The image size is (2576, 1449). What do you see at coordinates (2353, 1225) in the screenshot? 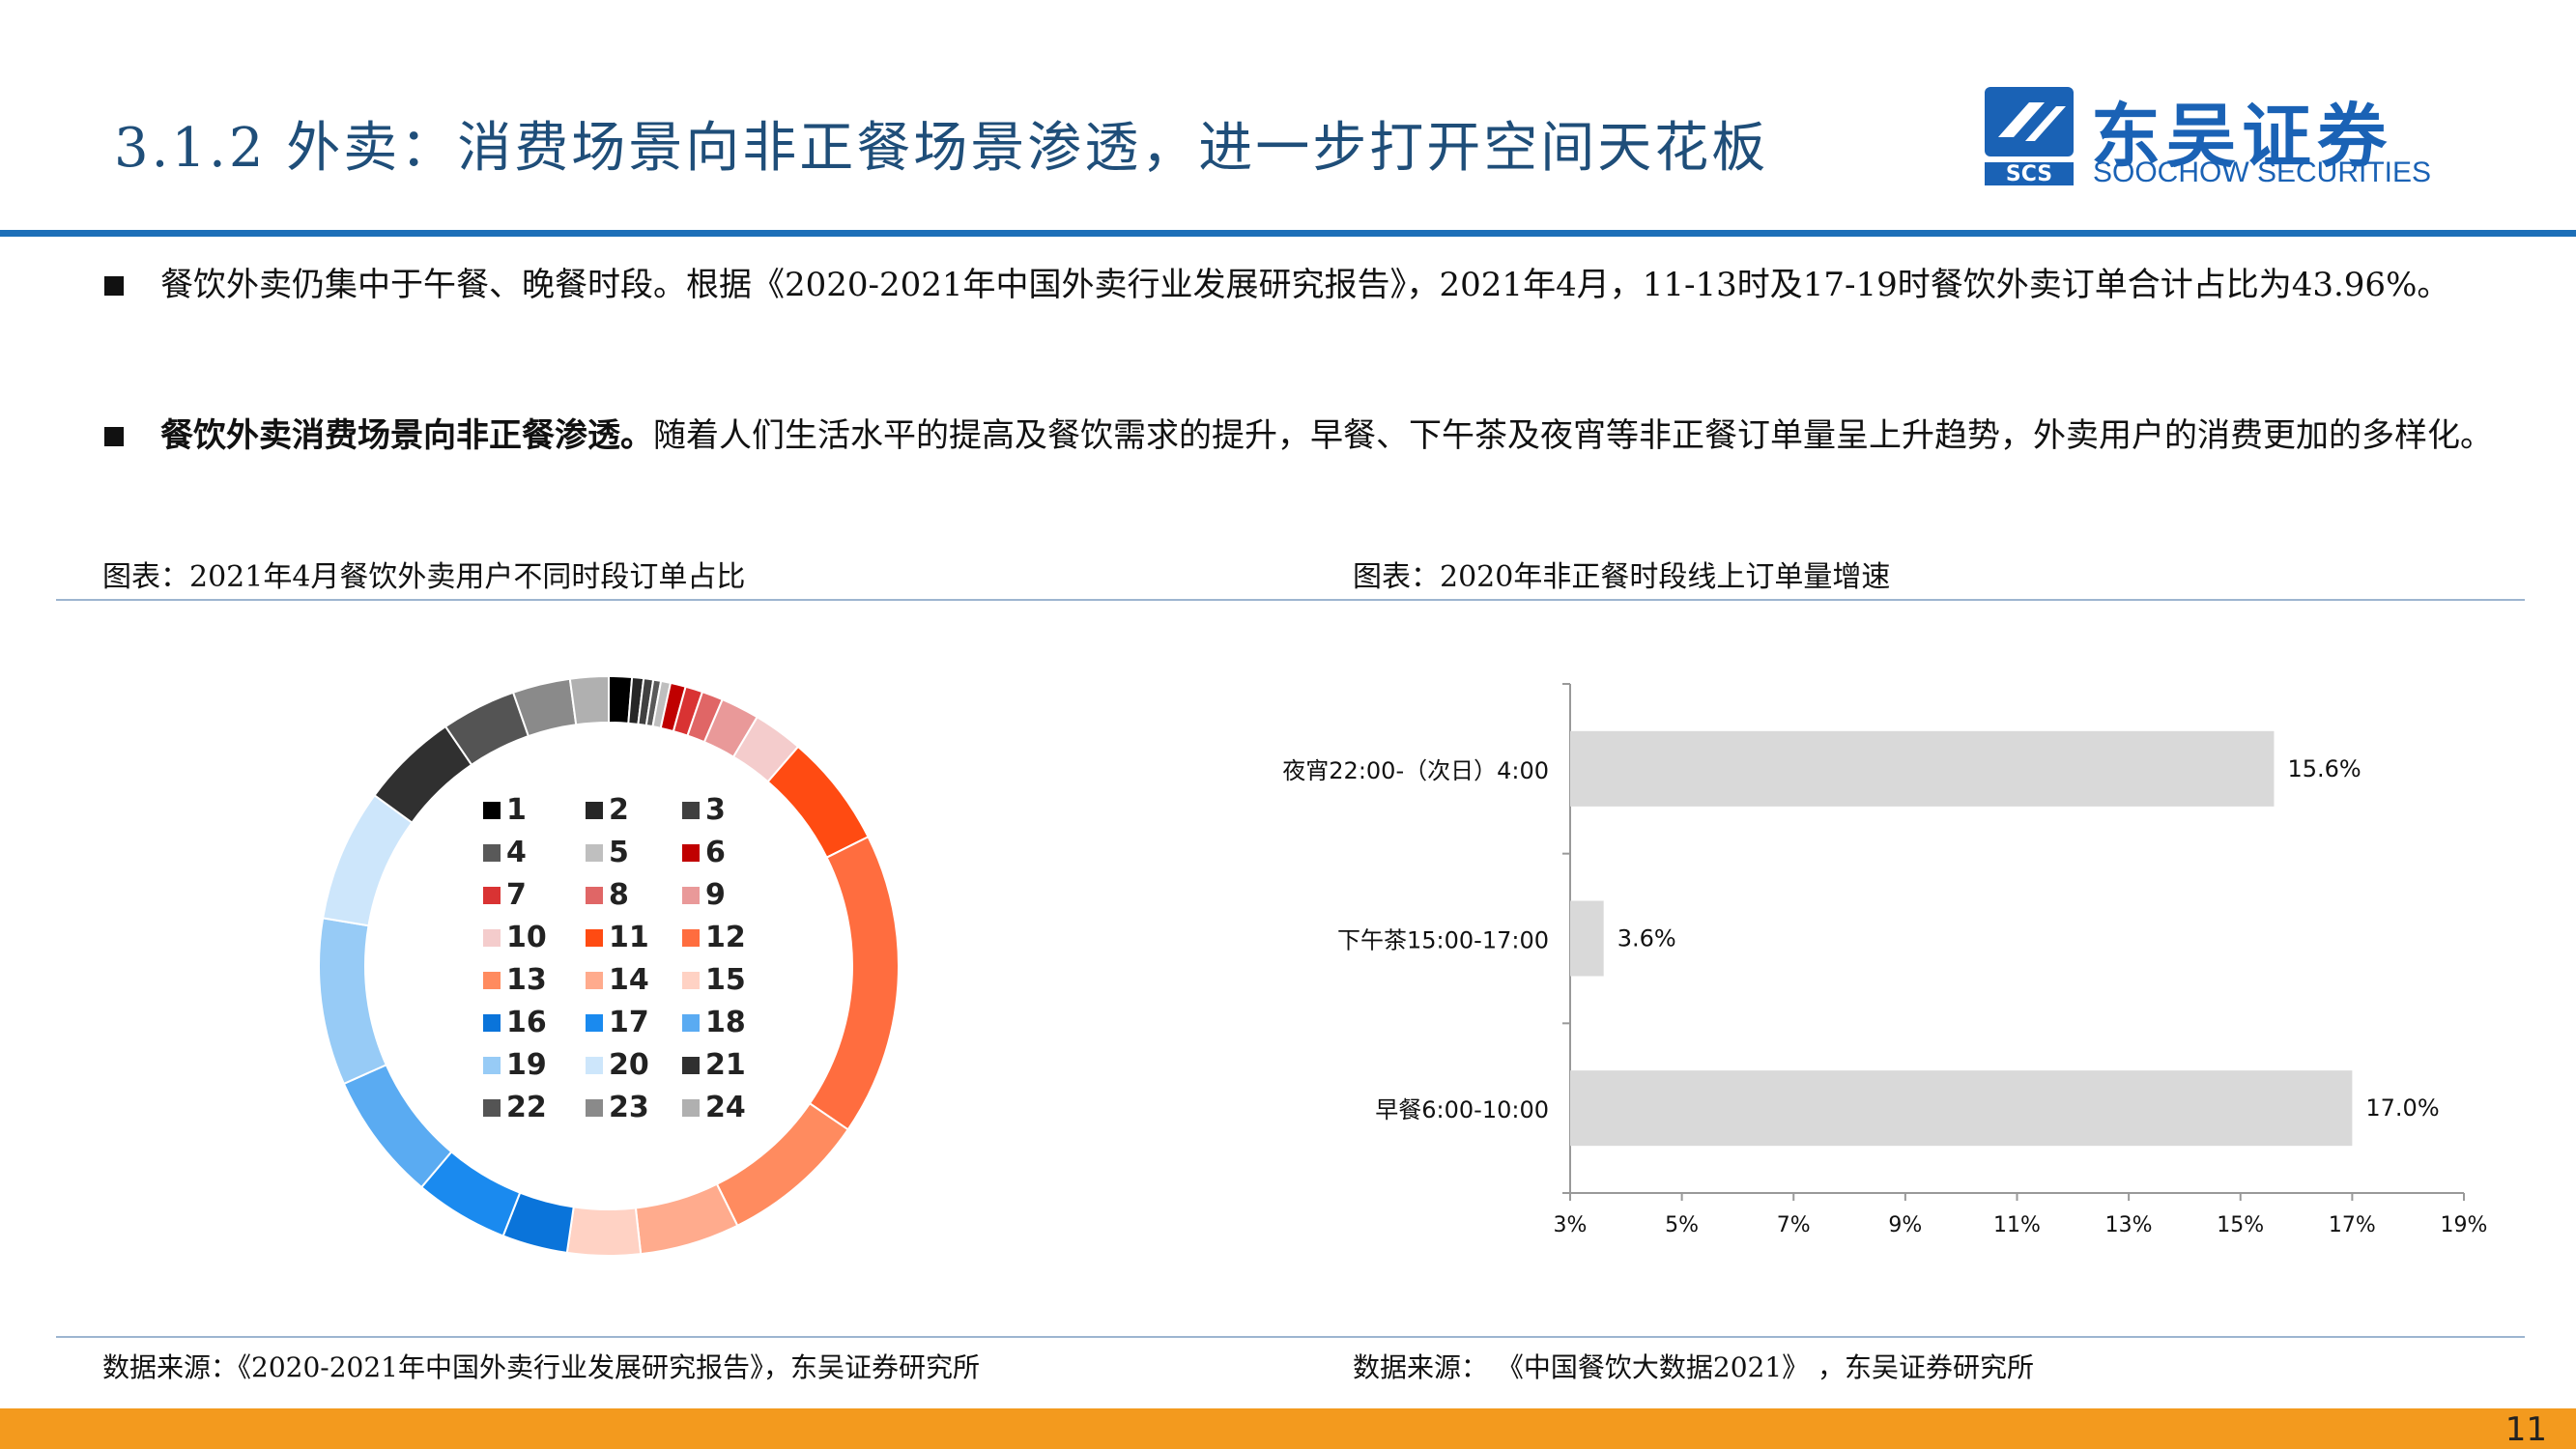
I see `x-tick-label: 17%` at bounding box center [2353, 1225].